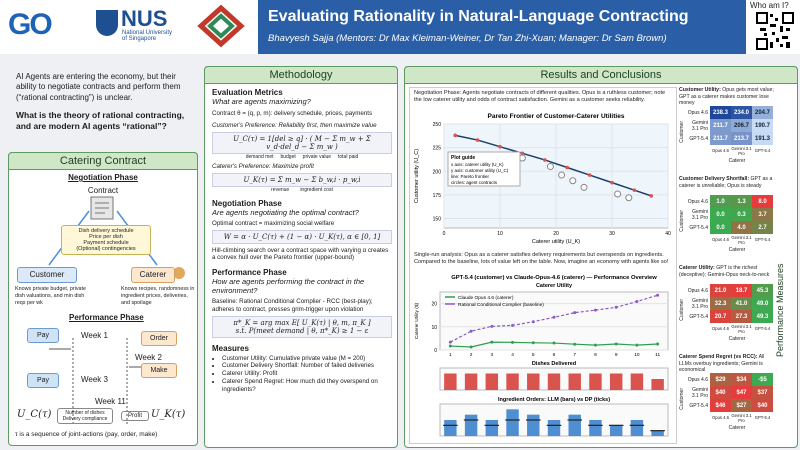 This screenshot has height=450, width=800. I want to click on heatmap-cell: 204.7, so click(762, 112).